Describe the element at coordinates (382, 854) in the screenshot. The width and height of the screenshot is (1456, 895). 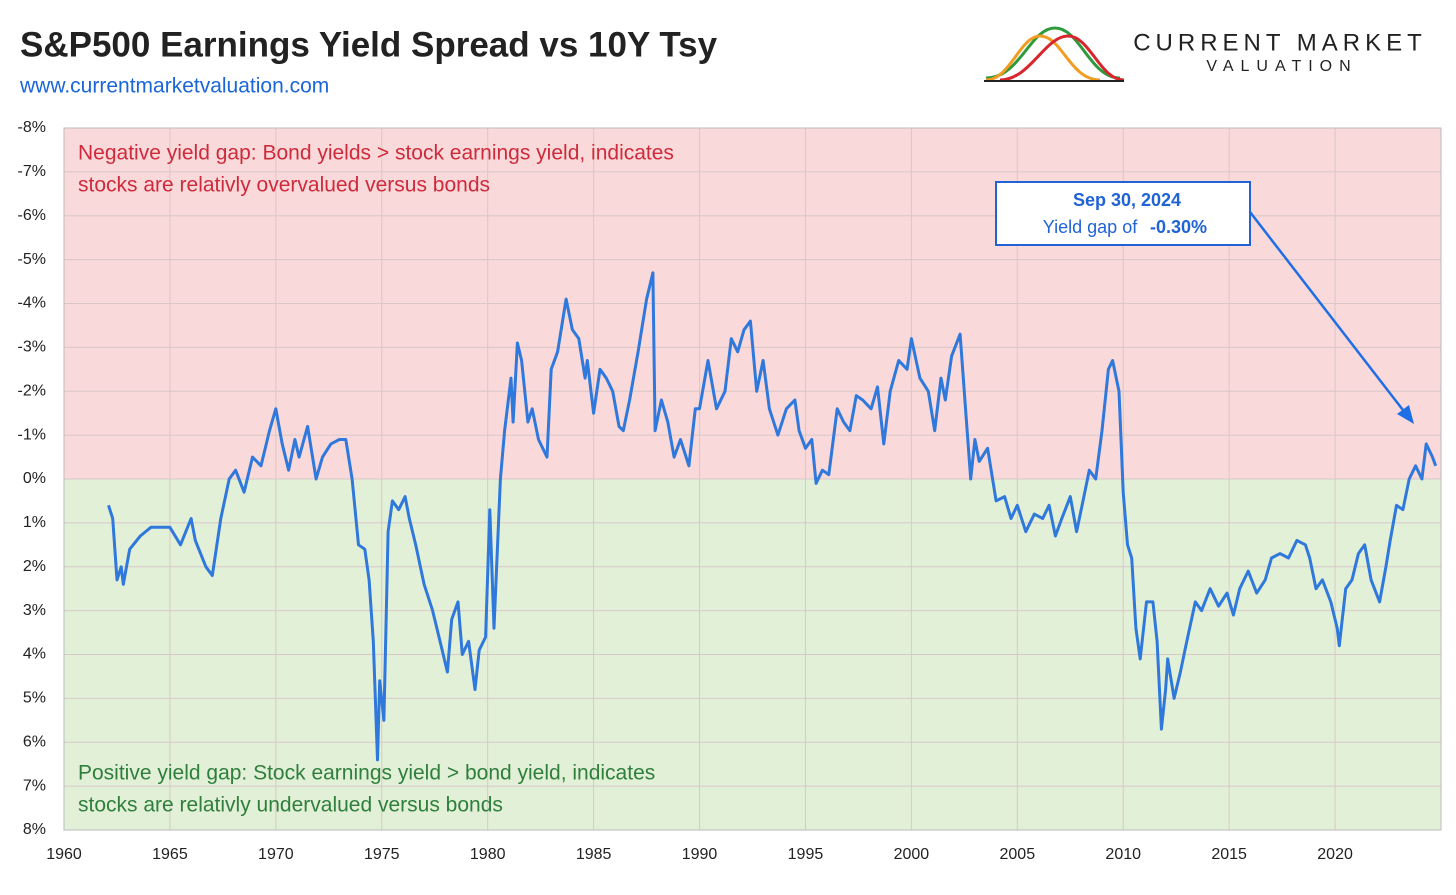
I see `x-tick-label: 1975` at that location.